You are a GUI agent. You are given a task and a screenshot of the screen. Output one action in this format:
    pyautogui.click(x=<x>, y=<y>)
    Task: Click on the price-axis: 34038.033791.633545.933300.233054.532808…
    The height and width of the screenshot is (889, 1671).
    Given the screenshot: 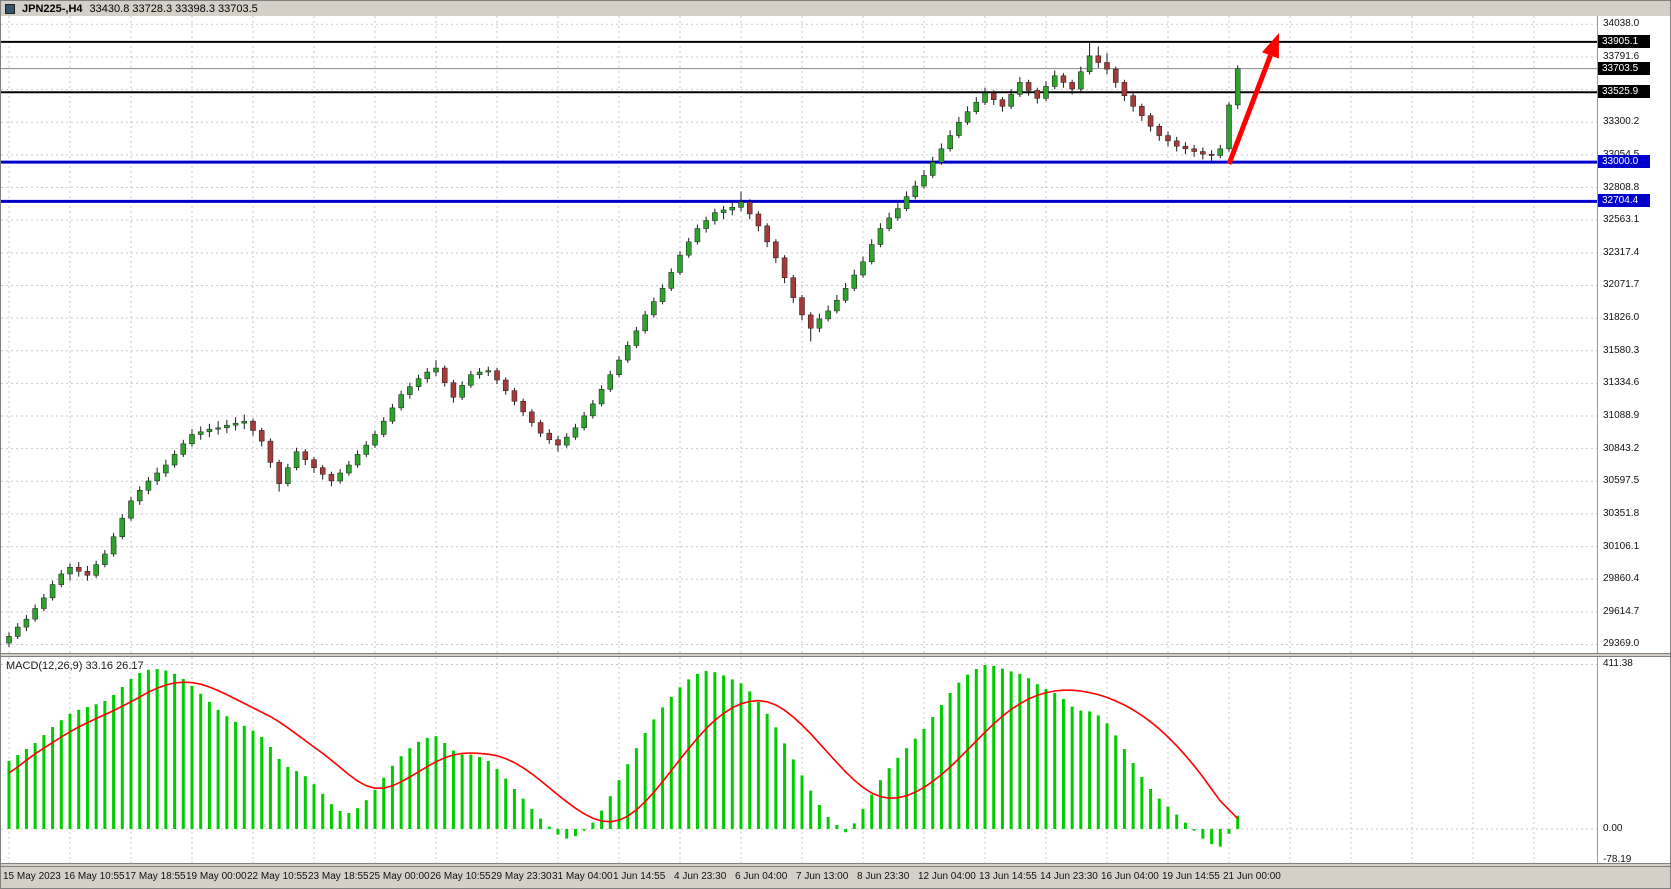 What is the action you would take?
    pyautogui.click(x=1633, y=441)
    